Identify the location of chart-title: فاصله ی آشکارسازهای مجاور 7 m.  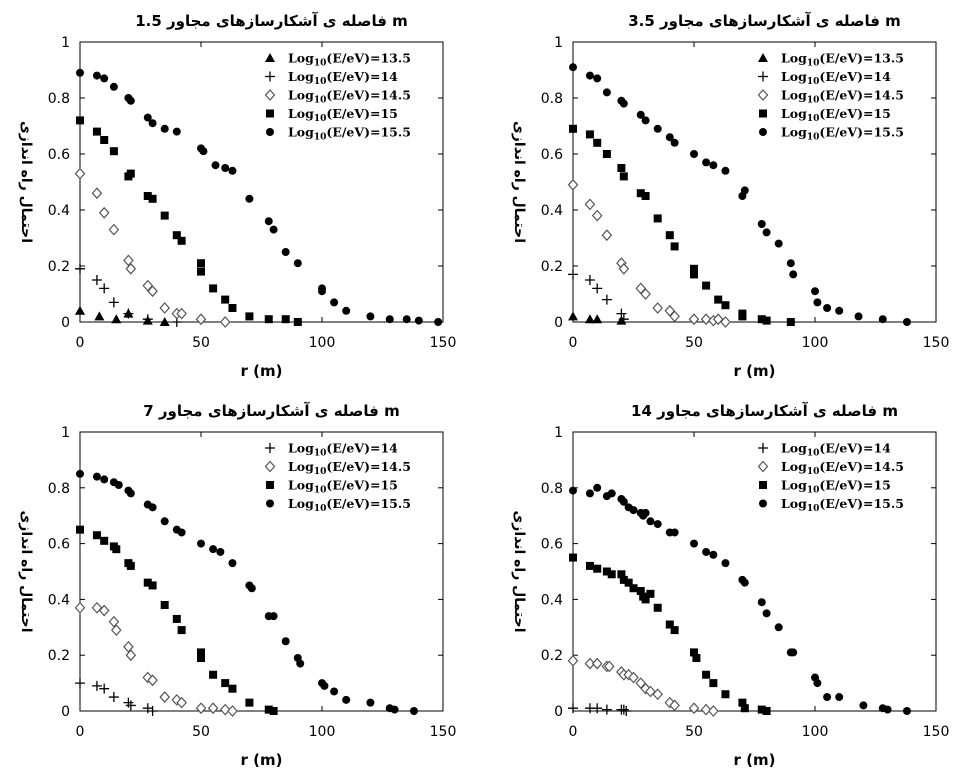
(271, 411).